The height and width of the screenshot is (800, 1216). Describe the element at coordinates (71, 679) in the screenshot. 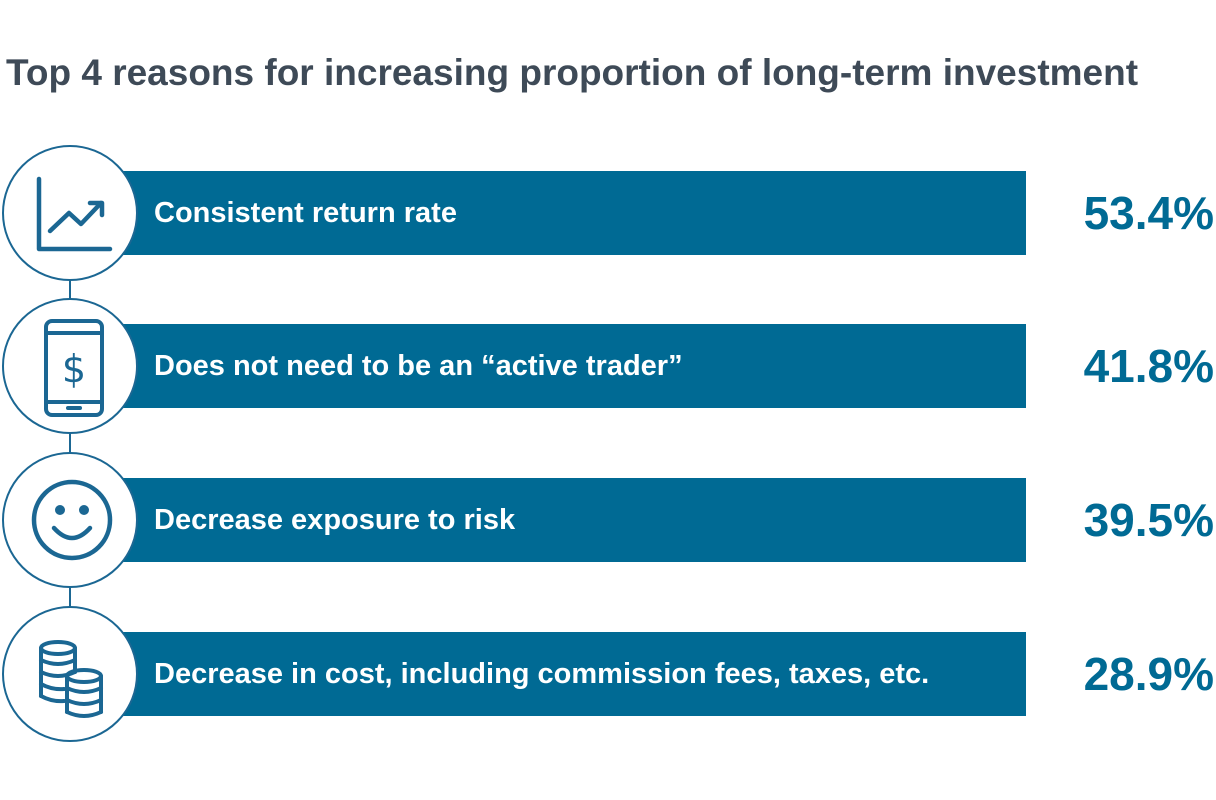

I see `coin-stack-icon` at that location.